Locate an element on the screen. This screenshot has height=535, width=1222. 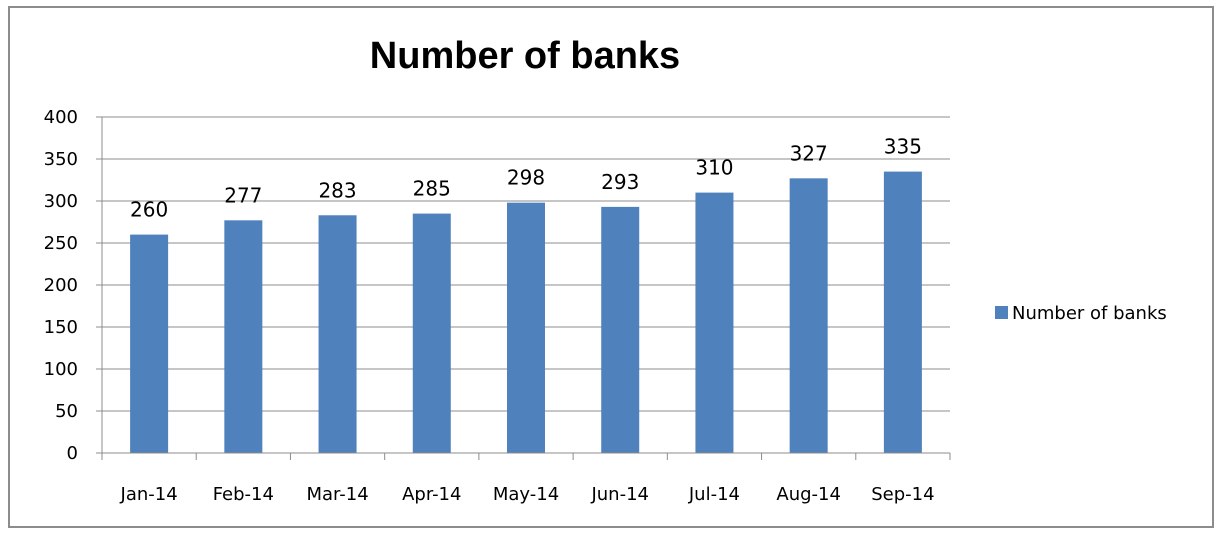
legend: Number of banks is located at coordinates (1081, 313).